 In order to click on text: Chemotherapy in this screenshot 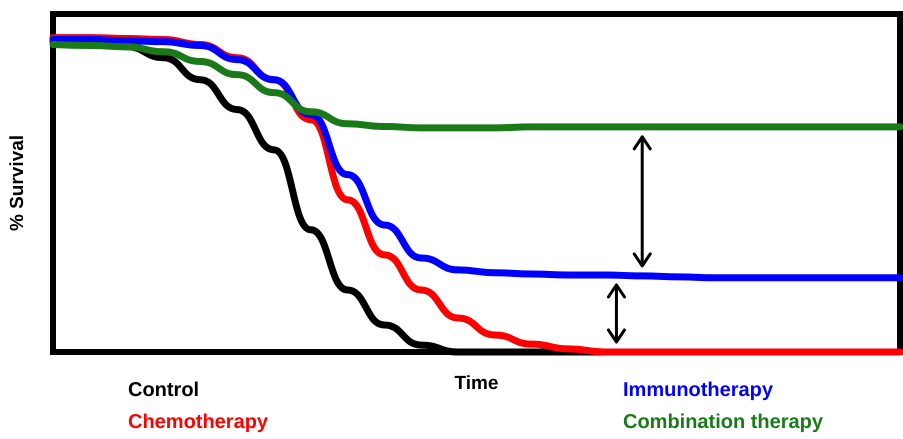, I will do `click(198, 422)`.